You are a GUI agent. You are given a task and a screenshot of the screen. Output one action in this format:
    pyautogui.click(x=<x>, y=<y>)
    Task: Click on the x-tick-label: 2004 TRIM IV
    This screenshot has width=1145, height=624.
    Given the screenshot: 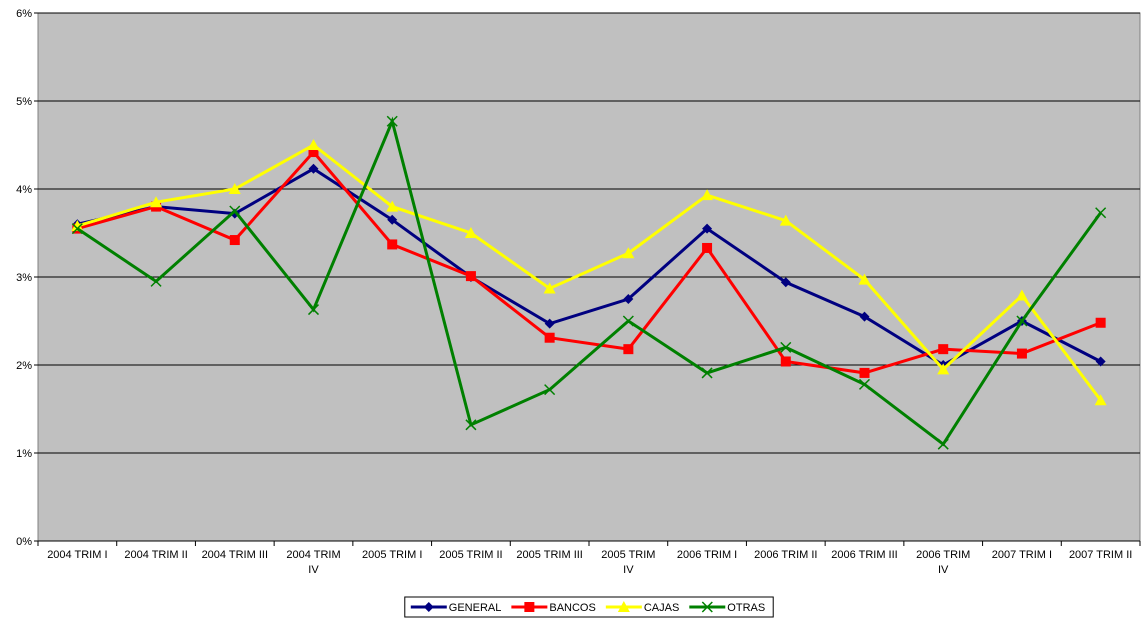 What is the action you would take?
    pyautogui.click(x=313, y=562)
    